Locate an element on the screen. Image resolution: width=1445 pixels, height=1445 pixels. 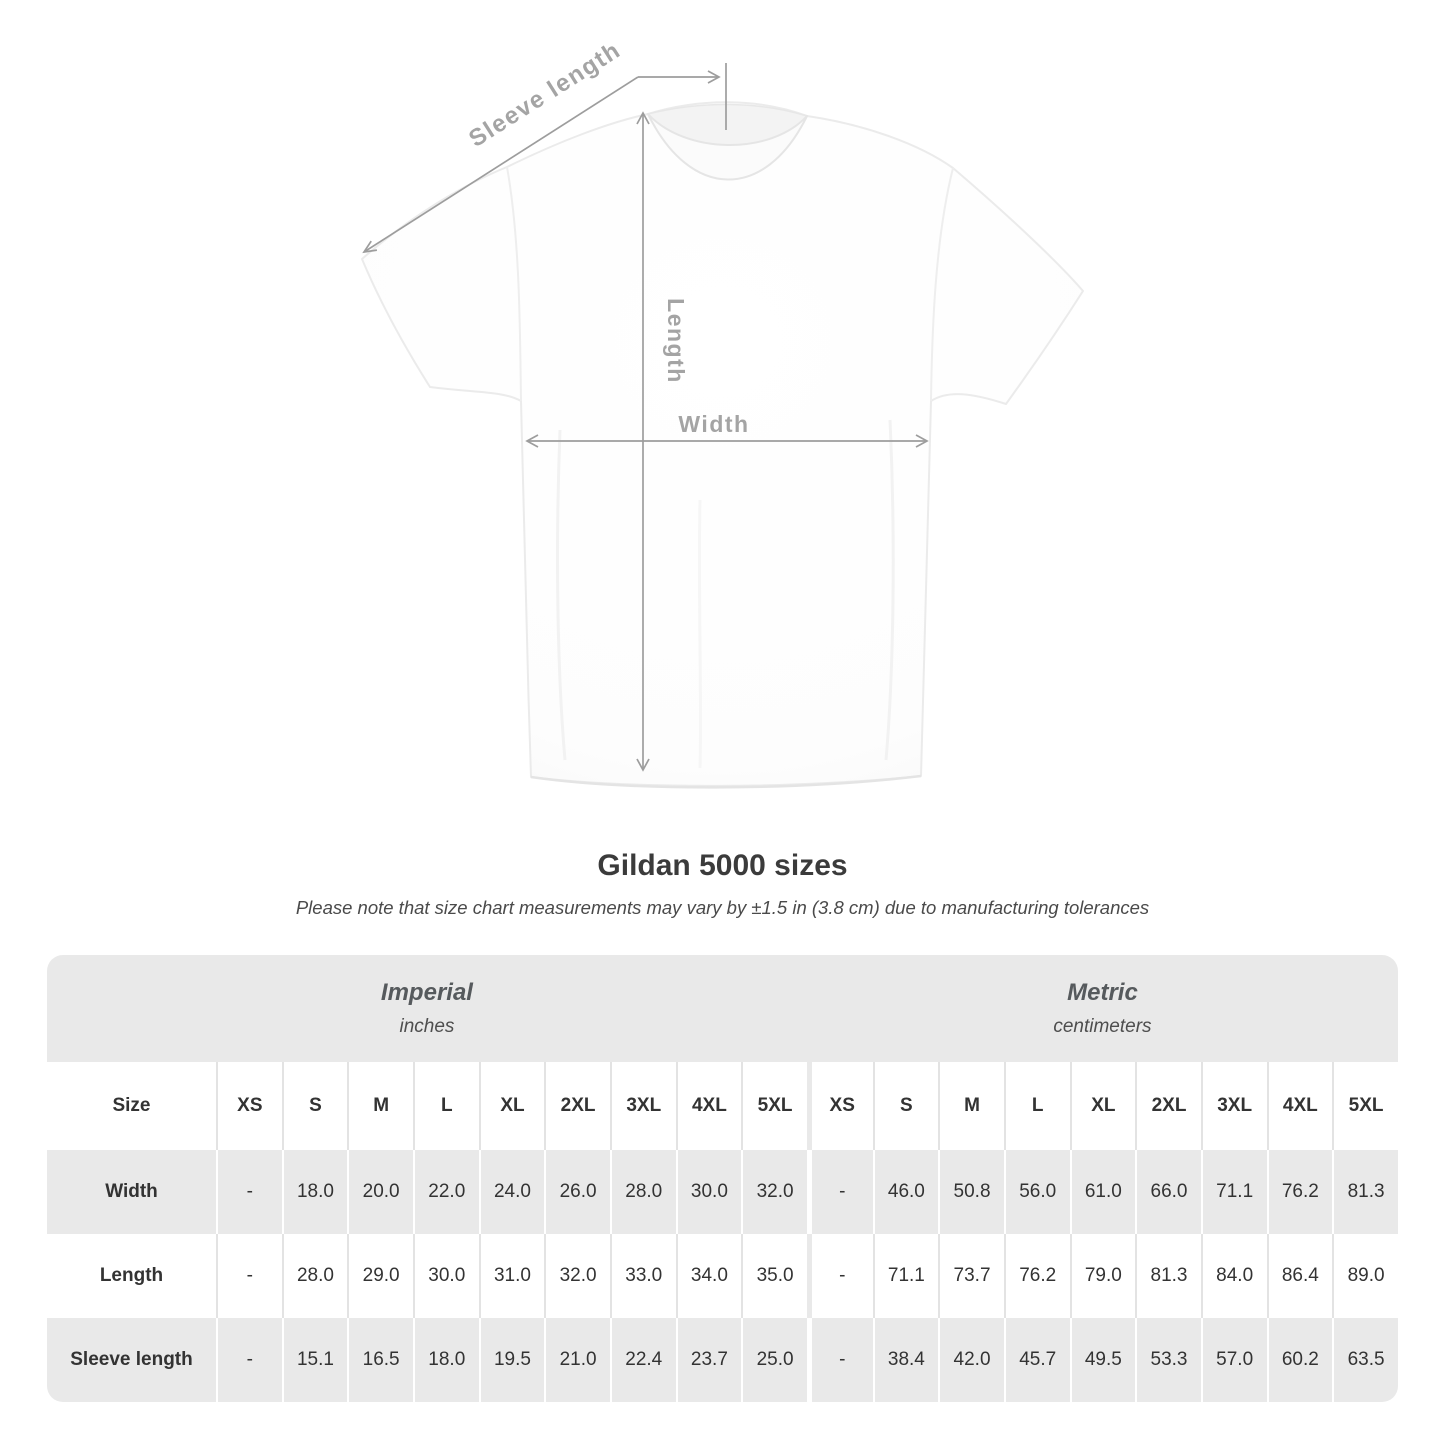
measurement-value: 31.0 is located at coordinates (511, 1276).